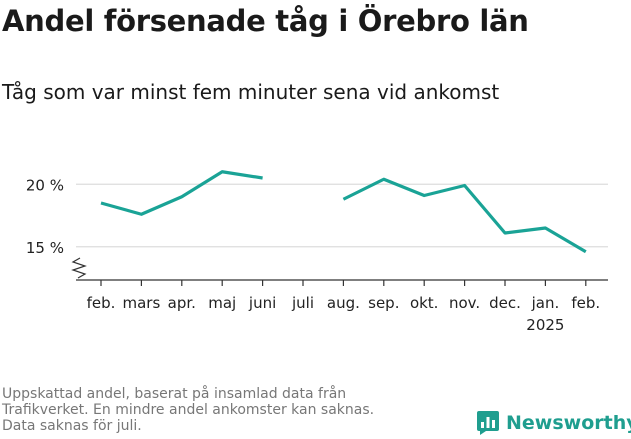  Describe the element at coordinates (464, 303) in the screenshot. I see `x-tick-label: nov.` at that location.